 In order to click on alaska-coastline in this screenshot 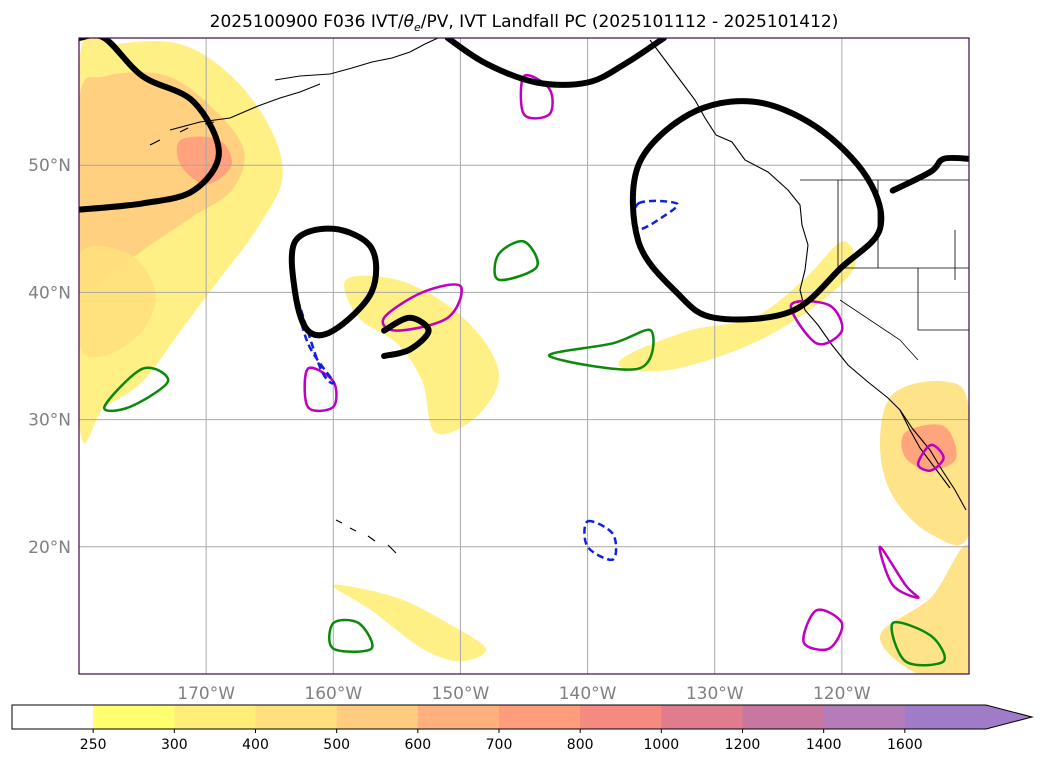, I will do `click(356, 59)`.